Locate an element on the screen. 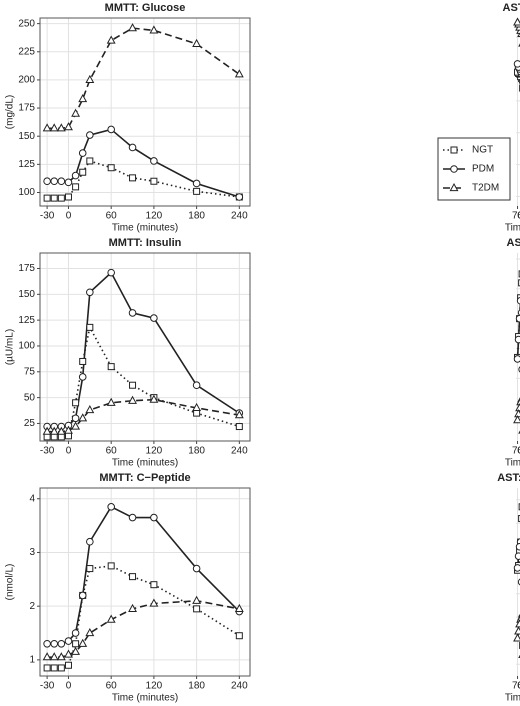 This screenshot has width=520, height=706. panel-title: AST: Glucose is located at coordinates (511, 8).